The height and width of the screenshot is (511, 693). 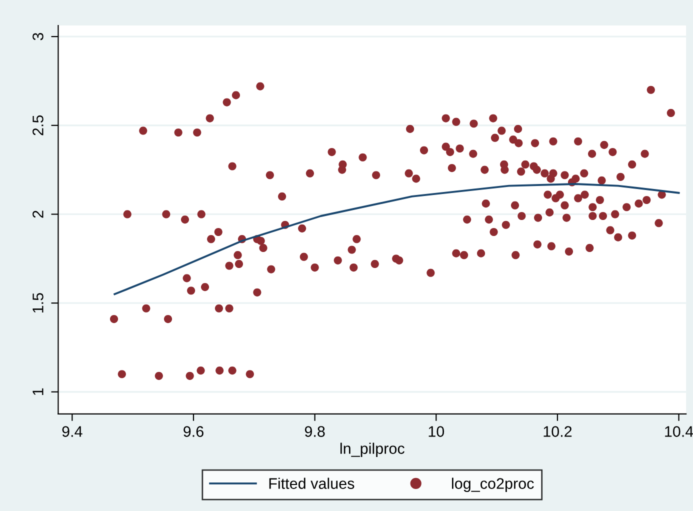 I want to click on x-tick-label: 9.8, so click(x=314, y=431).